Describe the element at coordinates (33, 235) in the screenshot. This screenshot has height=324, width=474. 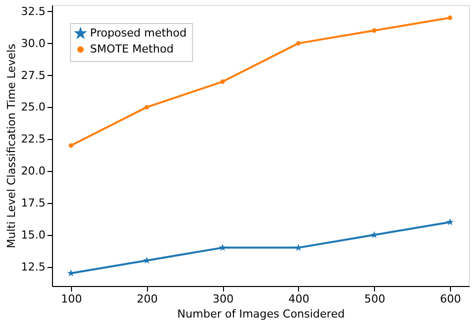
I see `y-tick-label: 15.0` at that location.